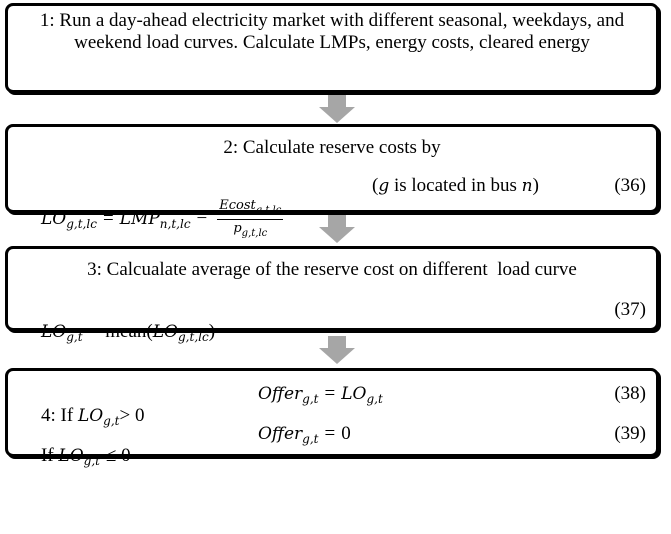 The image size is (671, 534). What do you see at coordinates (630, 393) in the screenshot?
I see `equation-number: (38)` at bounding box center [630, 393].